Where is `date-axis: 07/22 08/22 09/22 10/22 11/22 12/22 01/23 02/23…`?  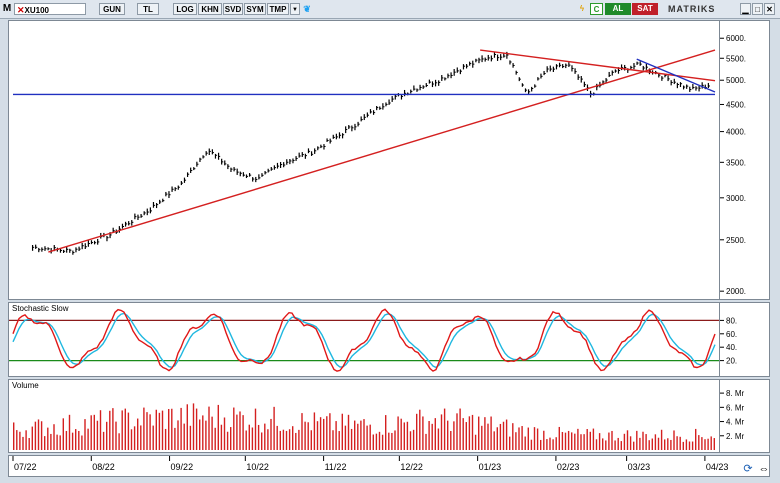 date-axis: 07/22 08/22 09/22 10/22 11/22 12/22 01/23 02/23… is located at coordinates (389, 466).